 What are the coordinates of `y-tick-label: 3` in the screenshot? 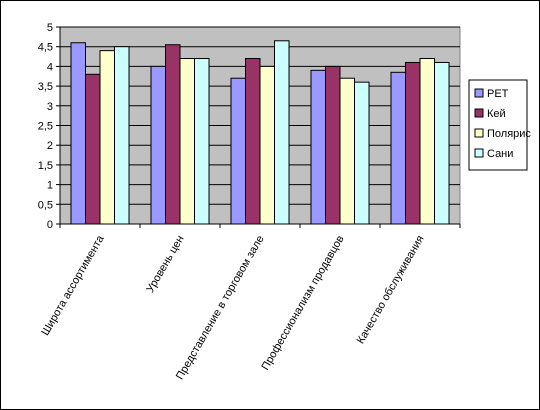 It's located at (50, 107).